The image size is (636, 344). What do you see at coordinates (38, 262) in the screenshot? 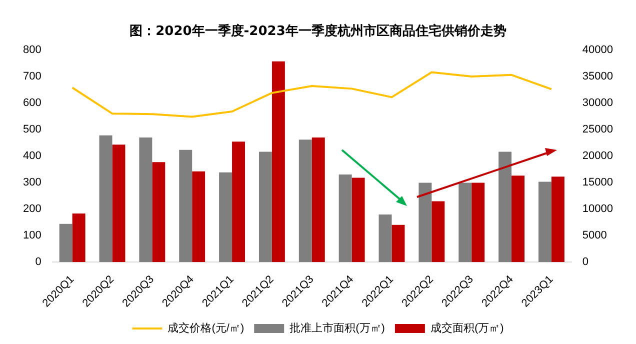
I see `y-tick-label: 0` at bounding box center [38, 262].